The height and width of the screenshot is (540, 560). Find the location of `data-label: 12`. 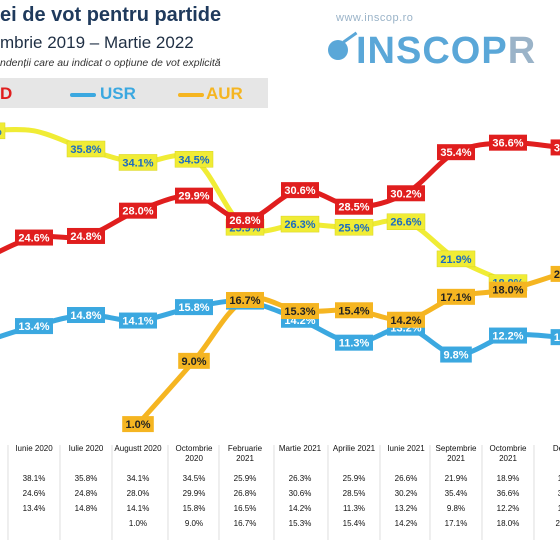

data-label: 12 is located at coordinates (555, 337).